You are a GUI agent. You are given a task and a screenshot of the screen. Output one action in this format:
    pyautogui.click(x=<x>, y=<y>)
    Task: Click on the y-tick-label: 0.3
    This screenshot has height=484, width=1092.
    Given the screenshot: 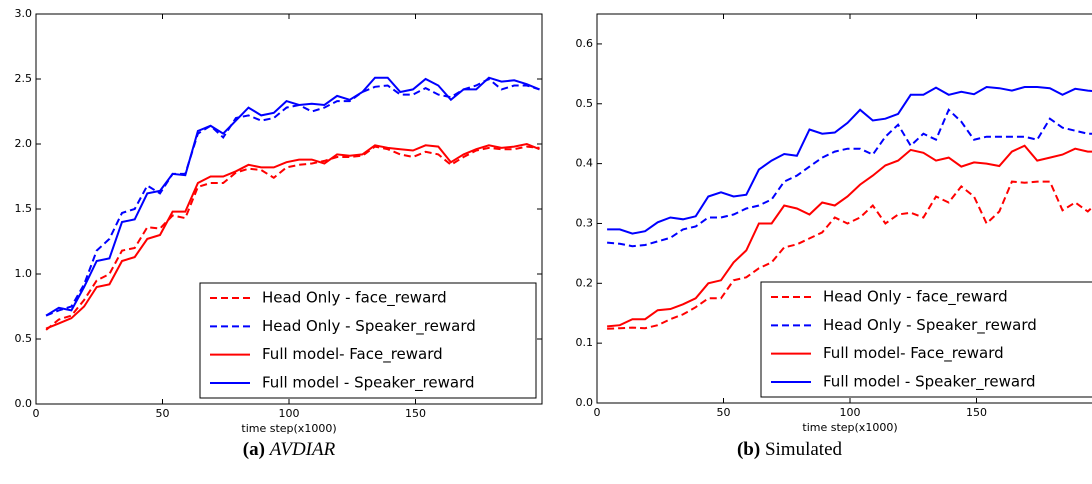 What is the action you would take?
    pyautogui.click(x=585, y=222)
    